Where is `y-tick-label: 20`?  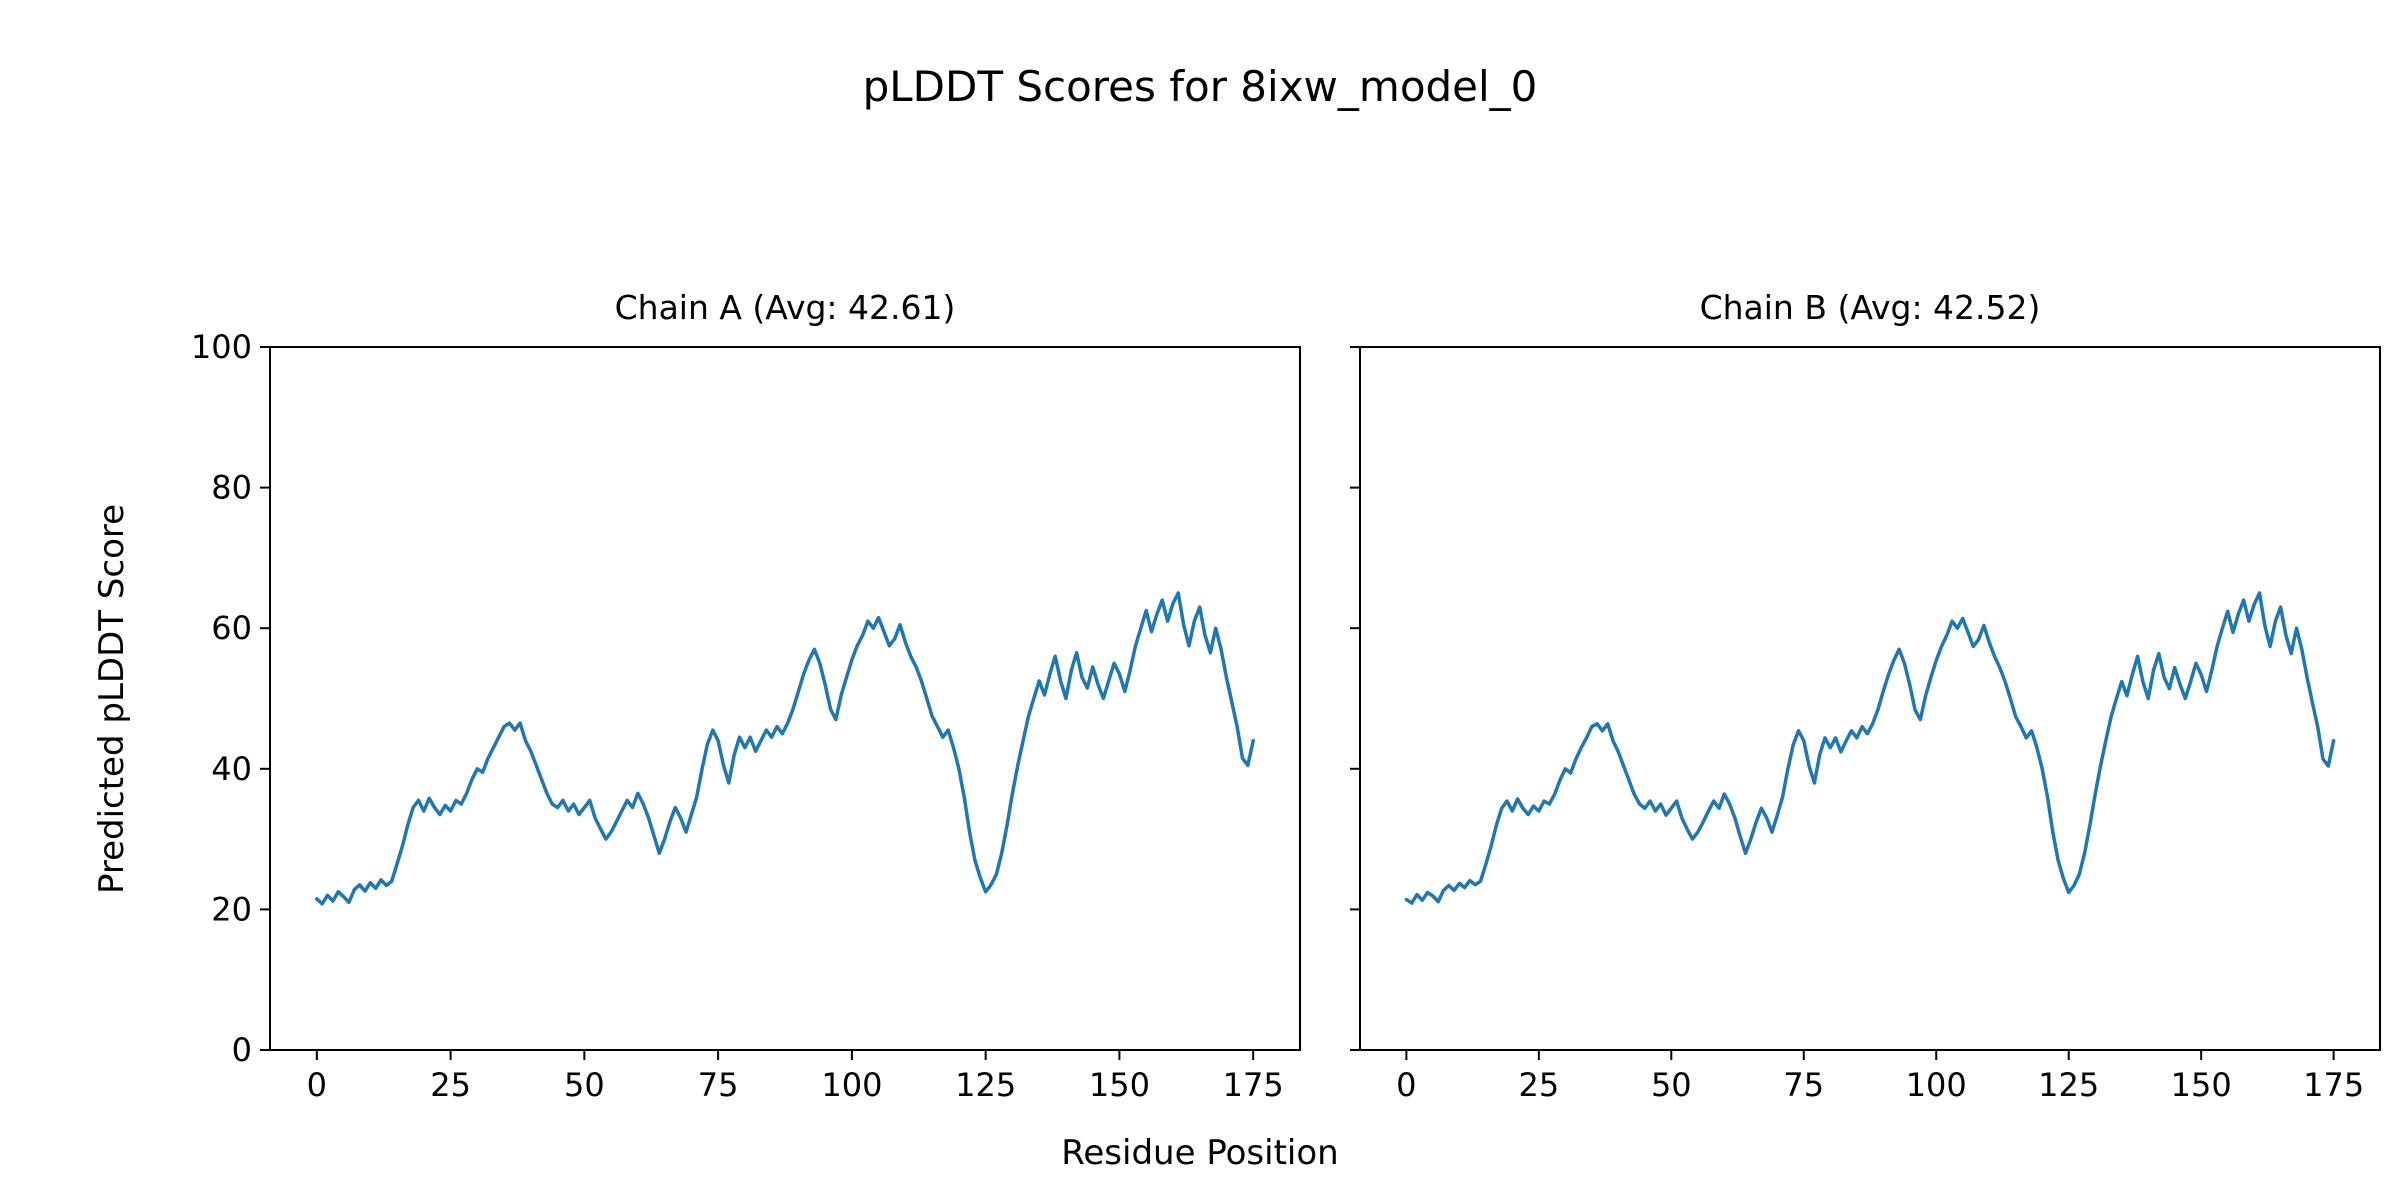
y-tick-label: 20 is located at coordinates (231, 909).